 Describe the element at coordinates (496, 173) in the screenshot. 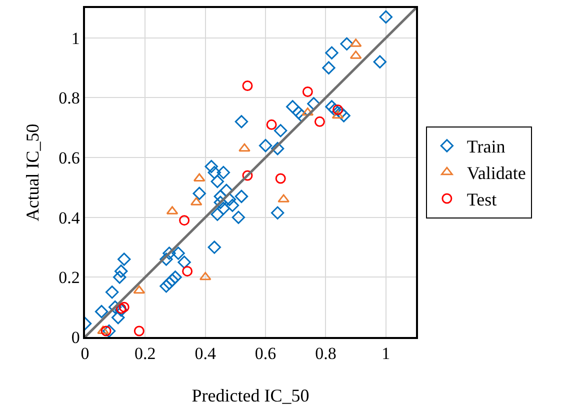

I see `legend-label: Validate` at that location.